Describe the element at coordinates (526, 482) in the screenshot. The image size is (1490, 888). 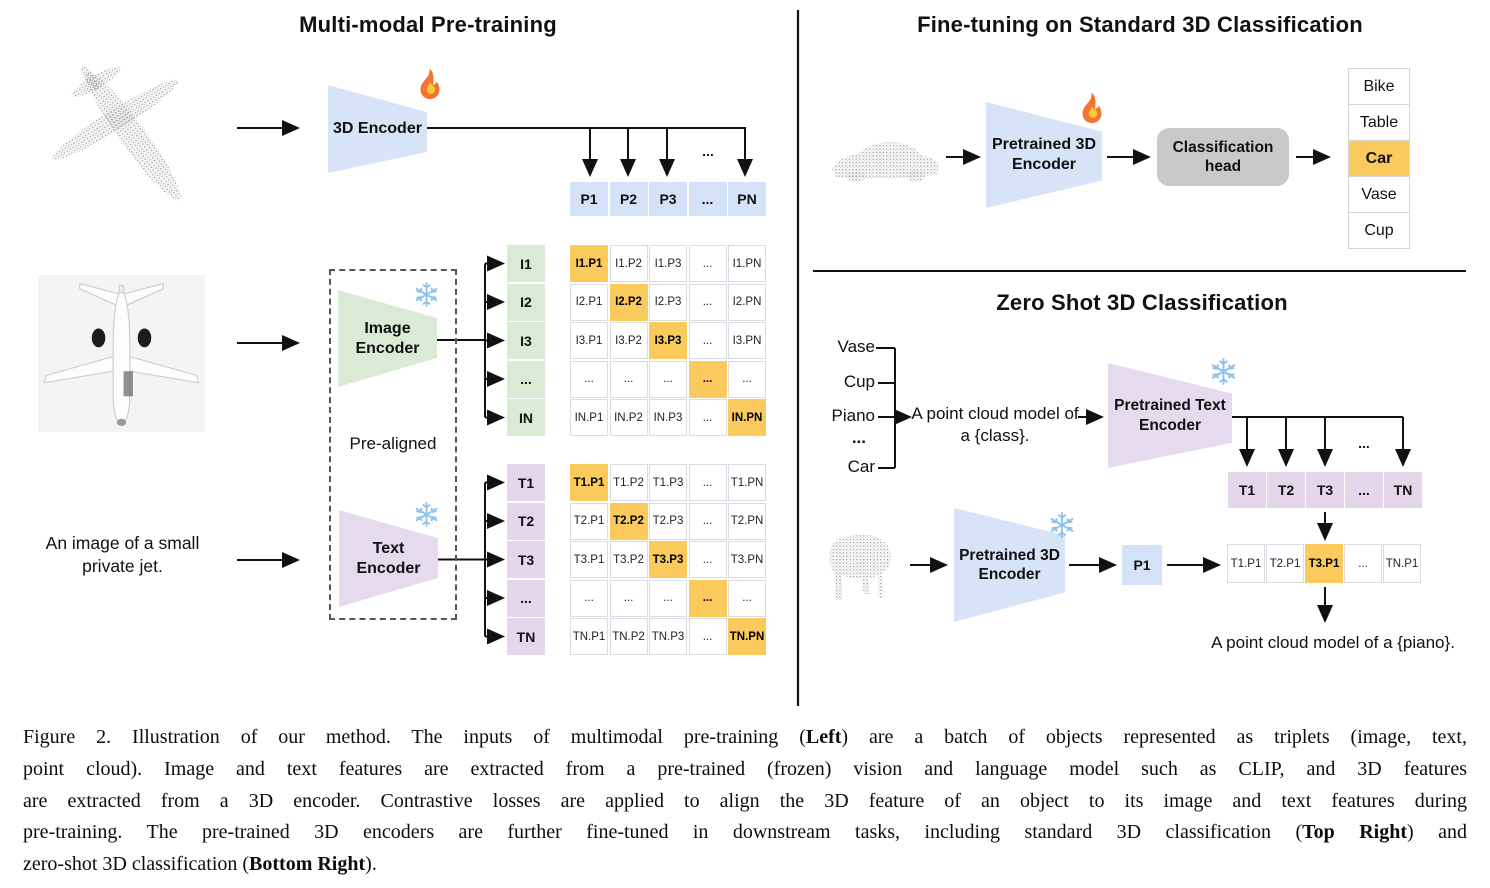
I see `text-feature-cell: T1` at that location.